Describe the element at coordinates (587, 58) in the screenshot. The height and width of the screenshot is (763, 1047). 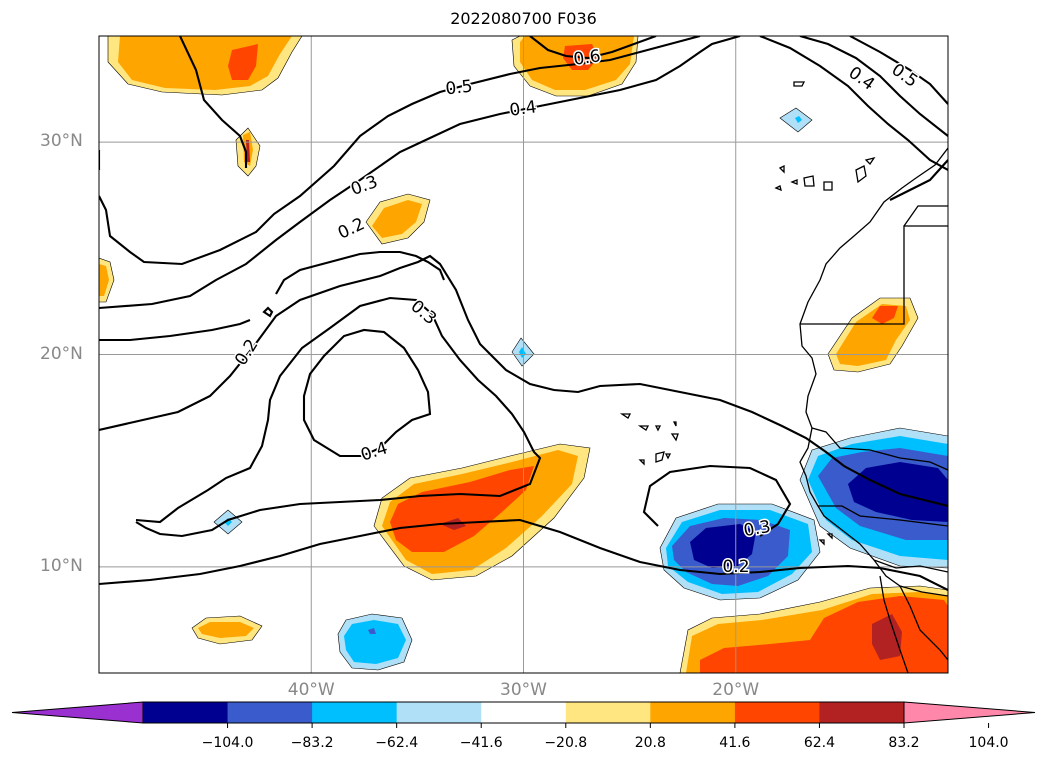
I see `contour-label: 0.6` at that location.